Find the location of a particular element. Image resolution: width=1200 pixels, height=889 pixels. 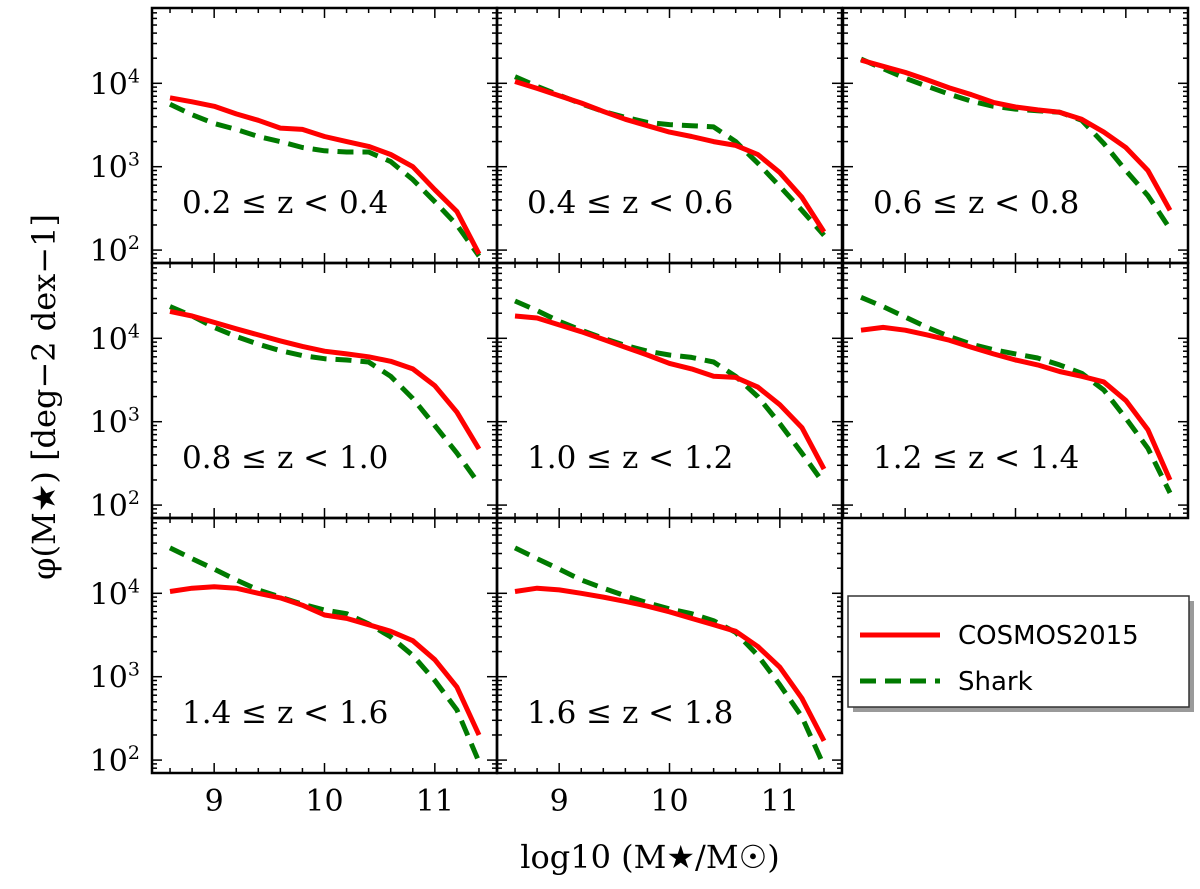

panel-label: 0.6 ≤ z < 0.8 is located at coordinates (976, 203).